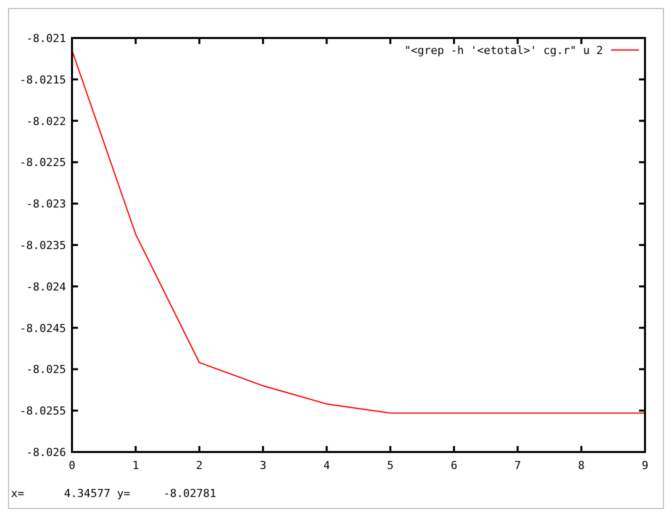 This screenshot has height=517, width=672. Describe the element at coordinates (199, 465) in the screenshot. I see `x-tick-label: 2` at that location.